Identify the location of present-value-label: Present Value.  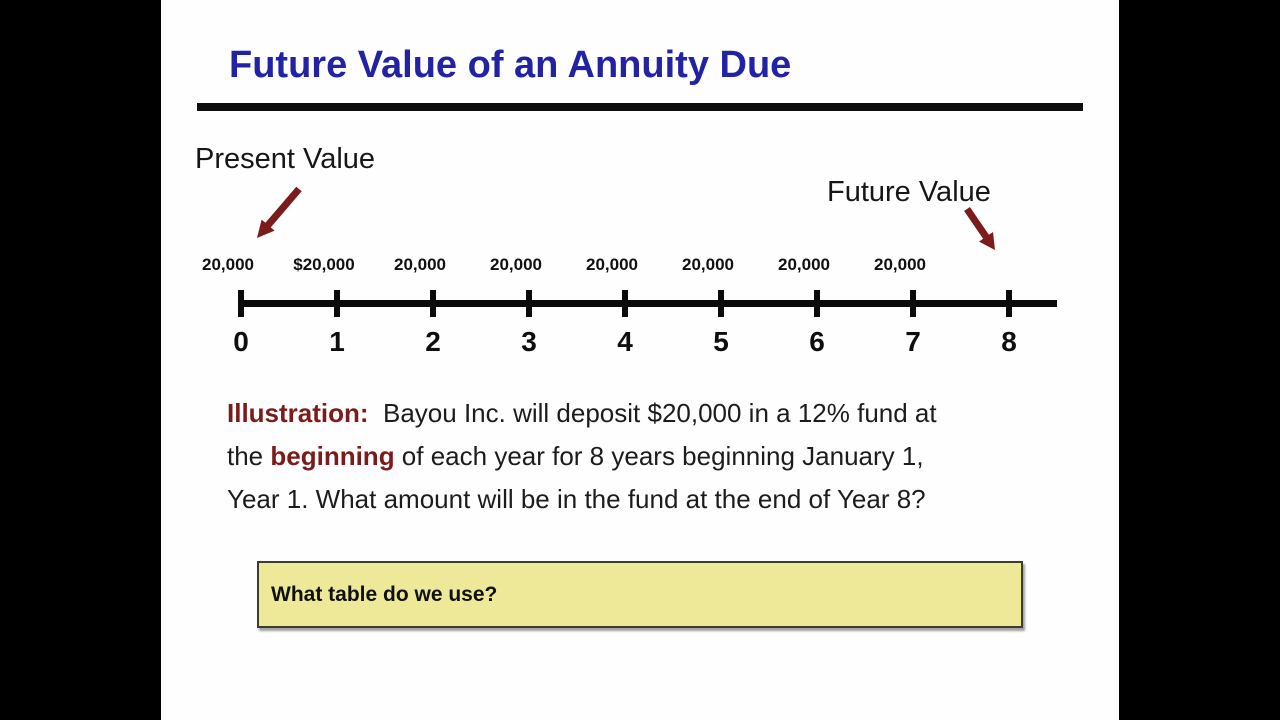
(285, 159).